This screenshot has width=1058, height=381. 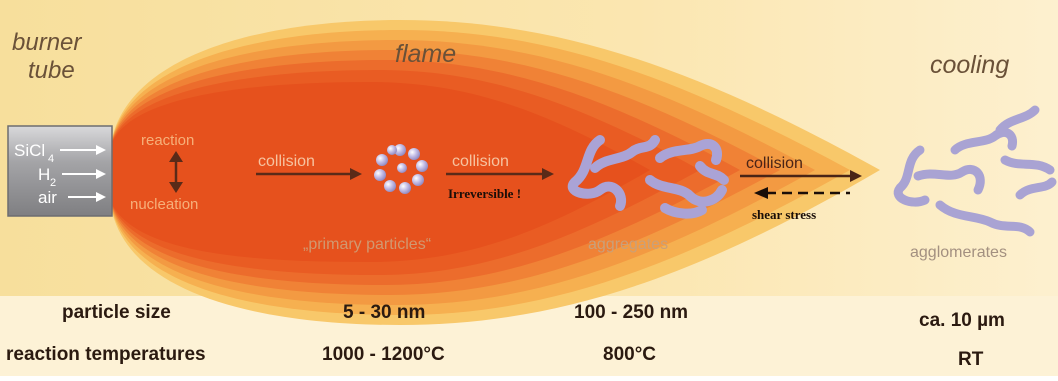 I want to click on burner-tube, so click(x=60, y=171).